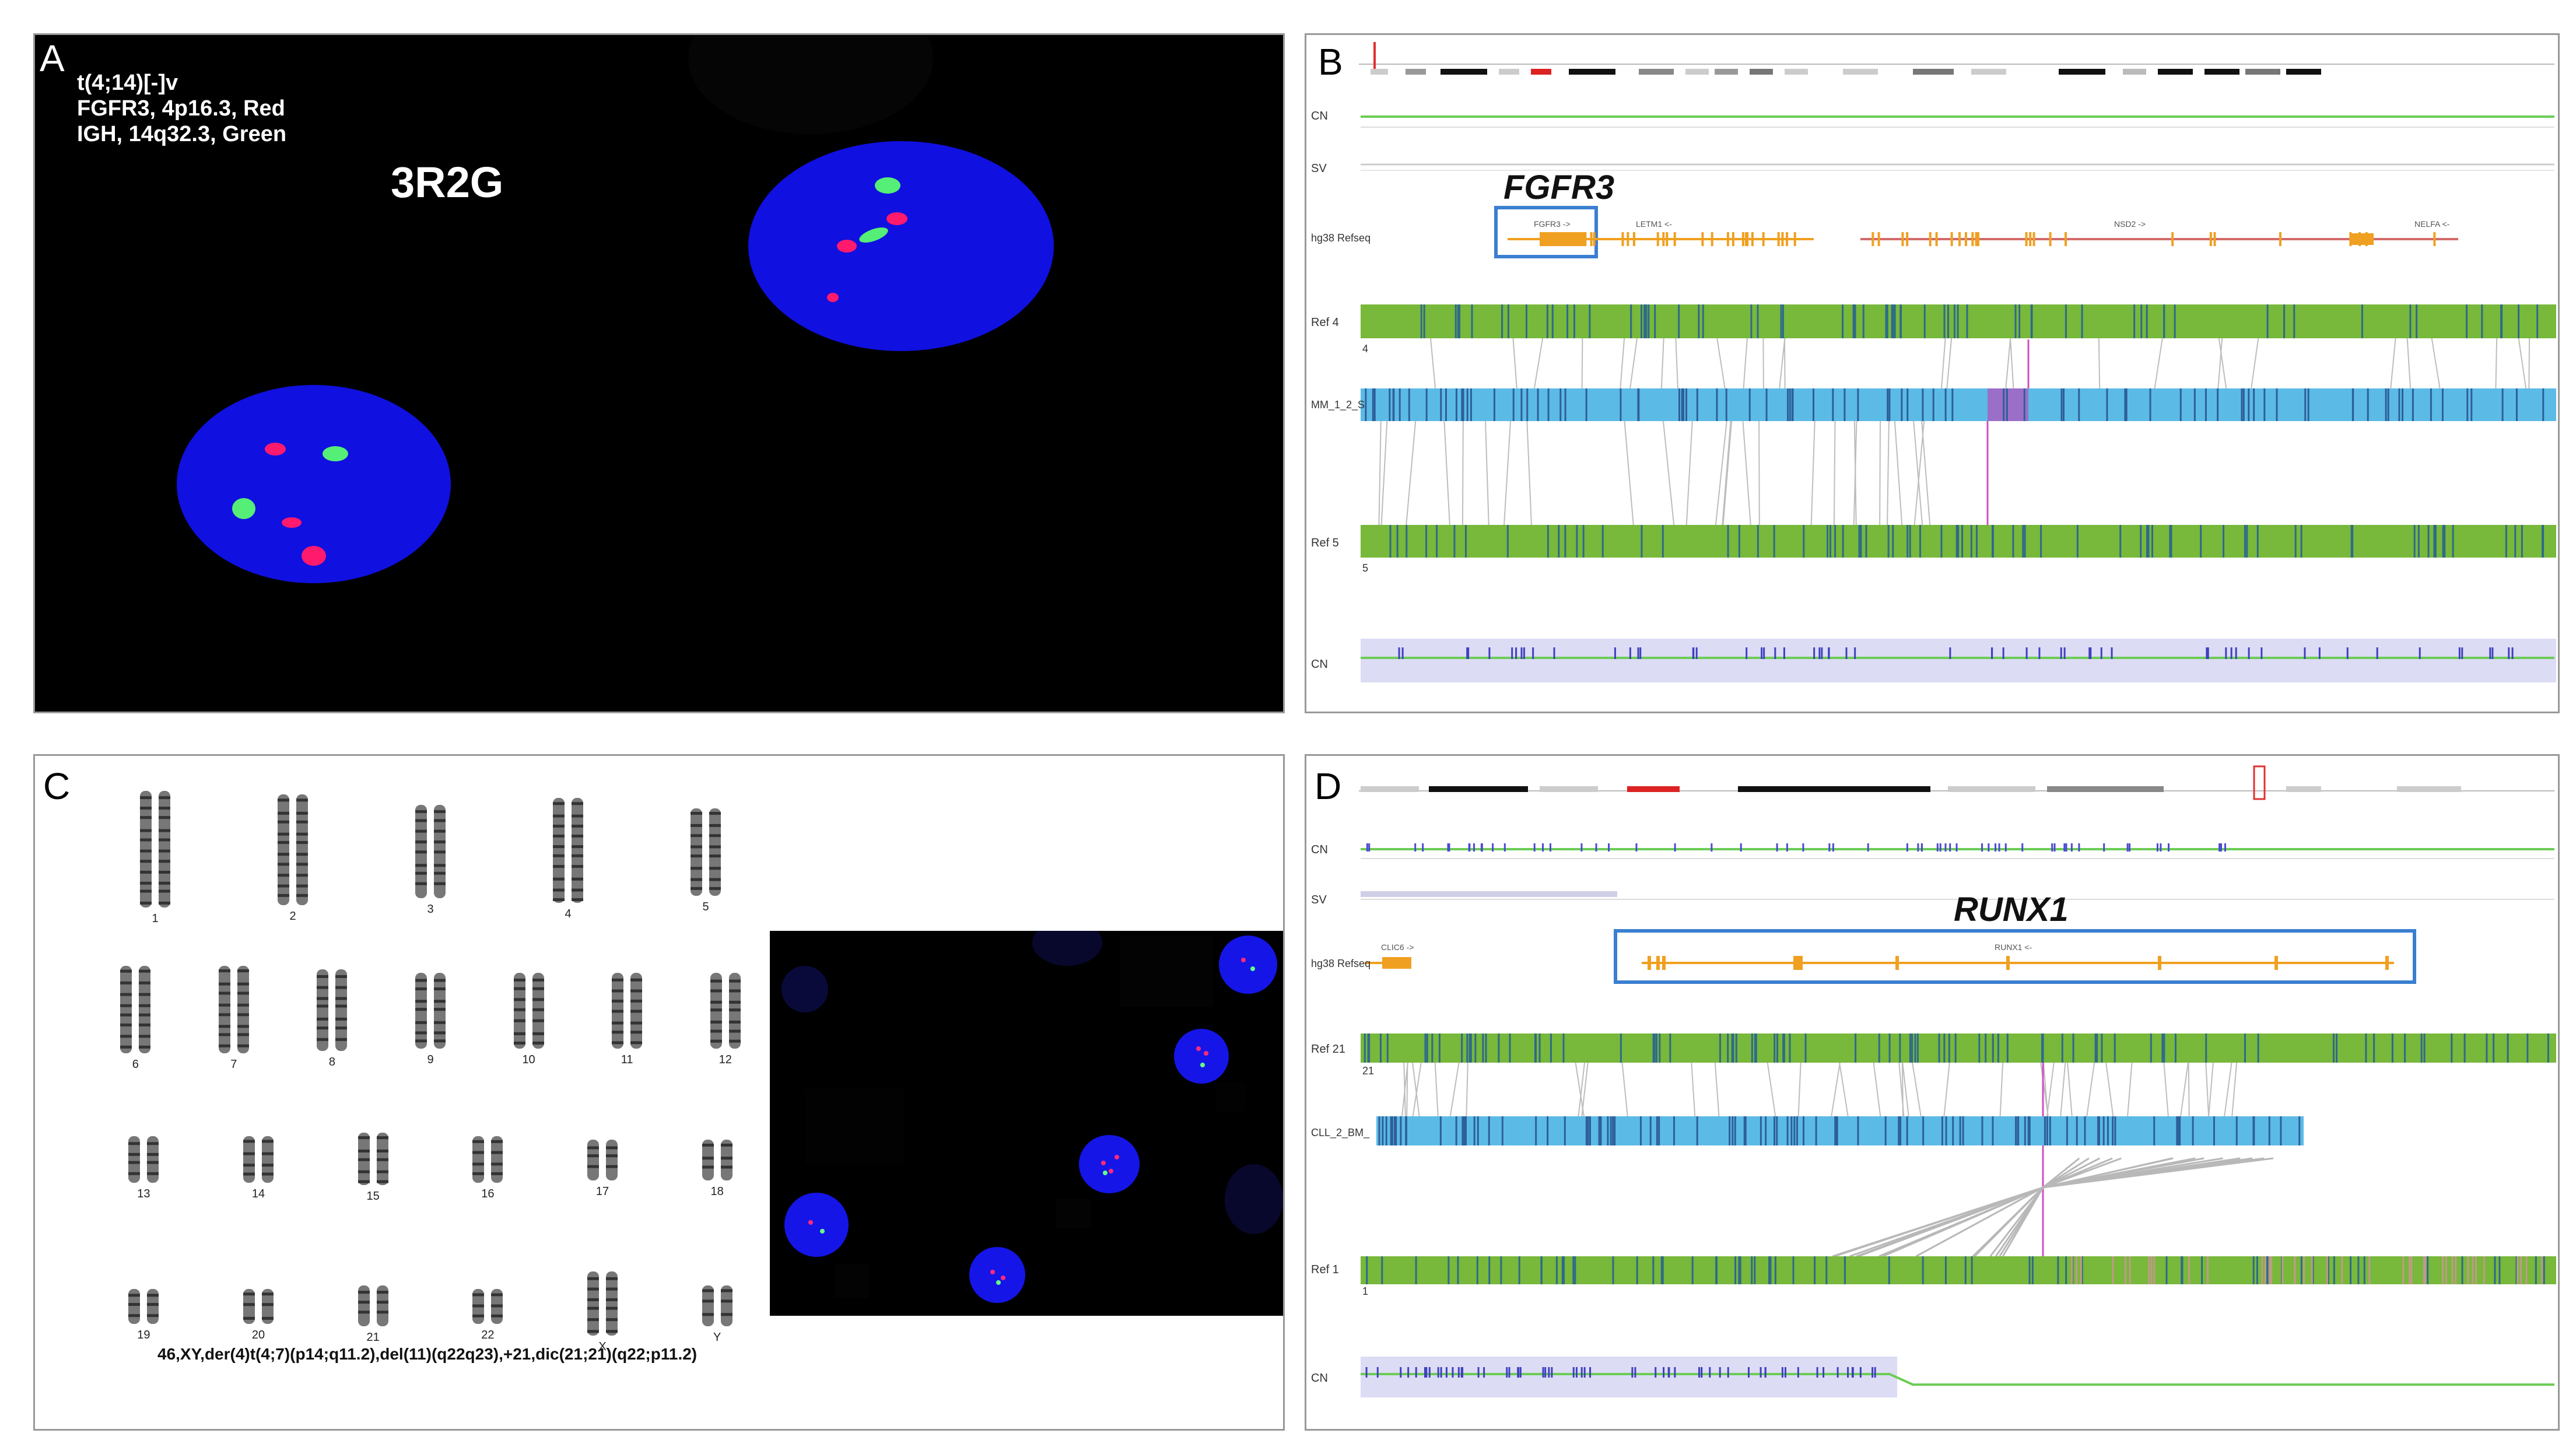  Describe the element at coordinates (1328, 1049) in the screenshot. I see `track-label-ref21: Ref 21` at that location.